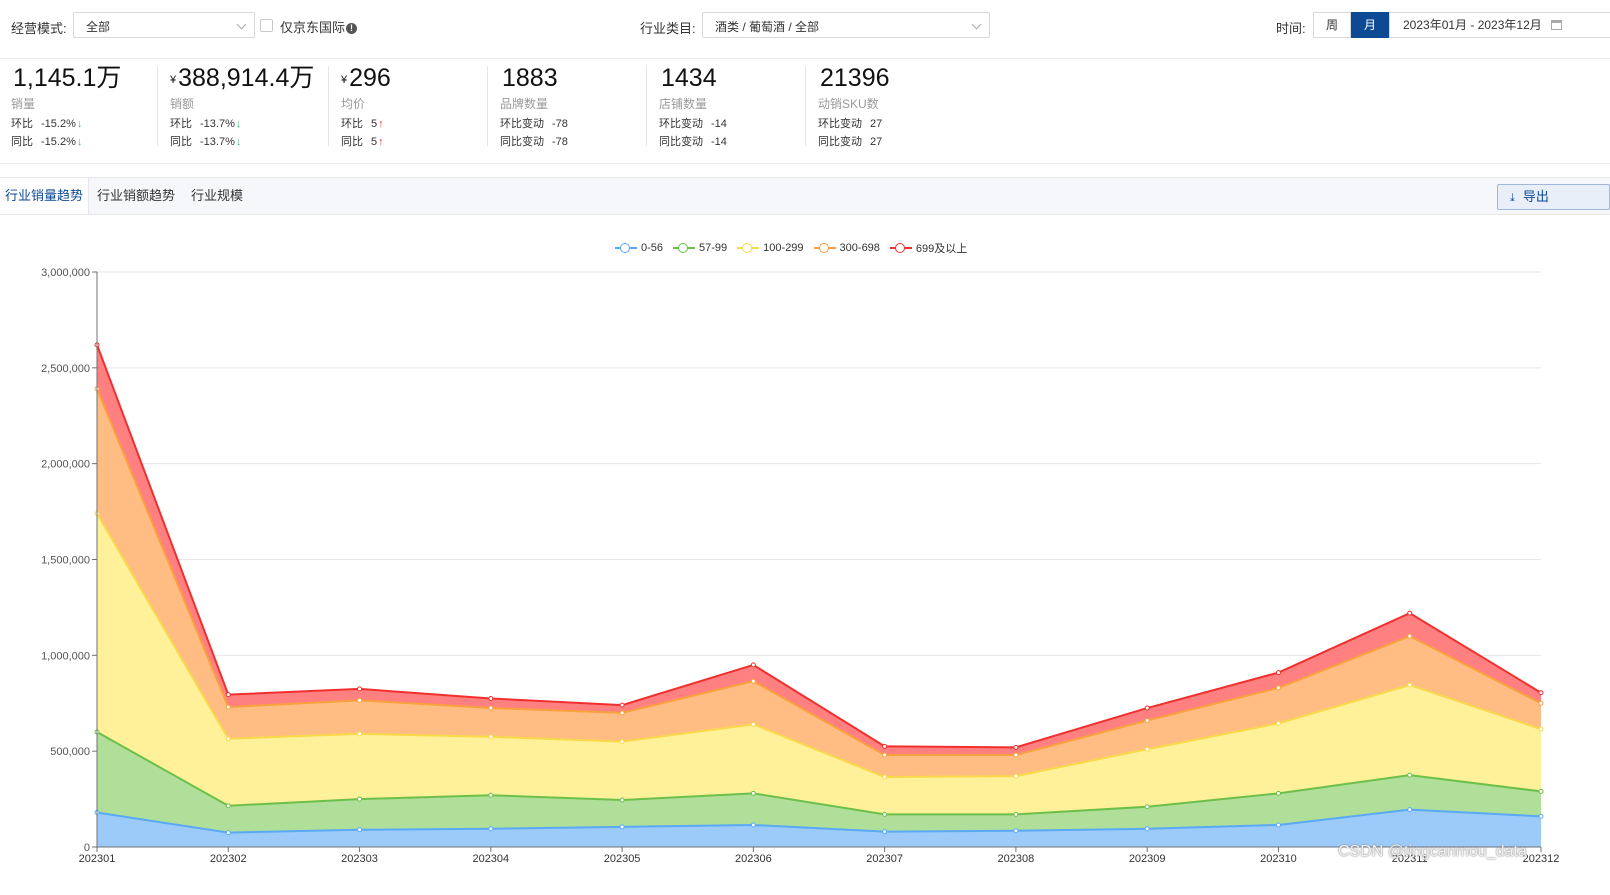 The image size is (1610, 895). I want to click on chevron-down-icon, so click(241, 24).